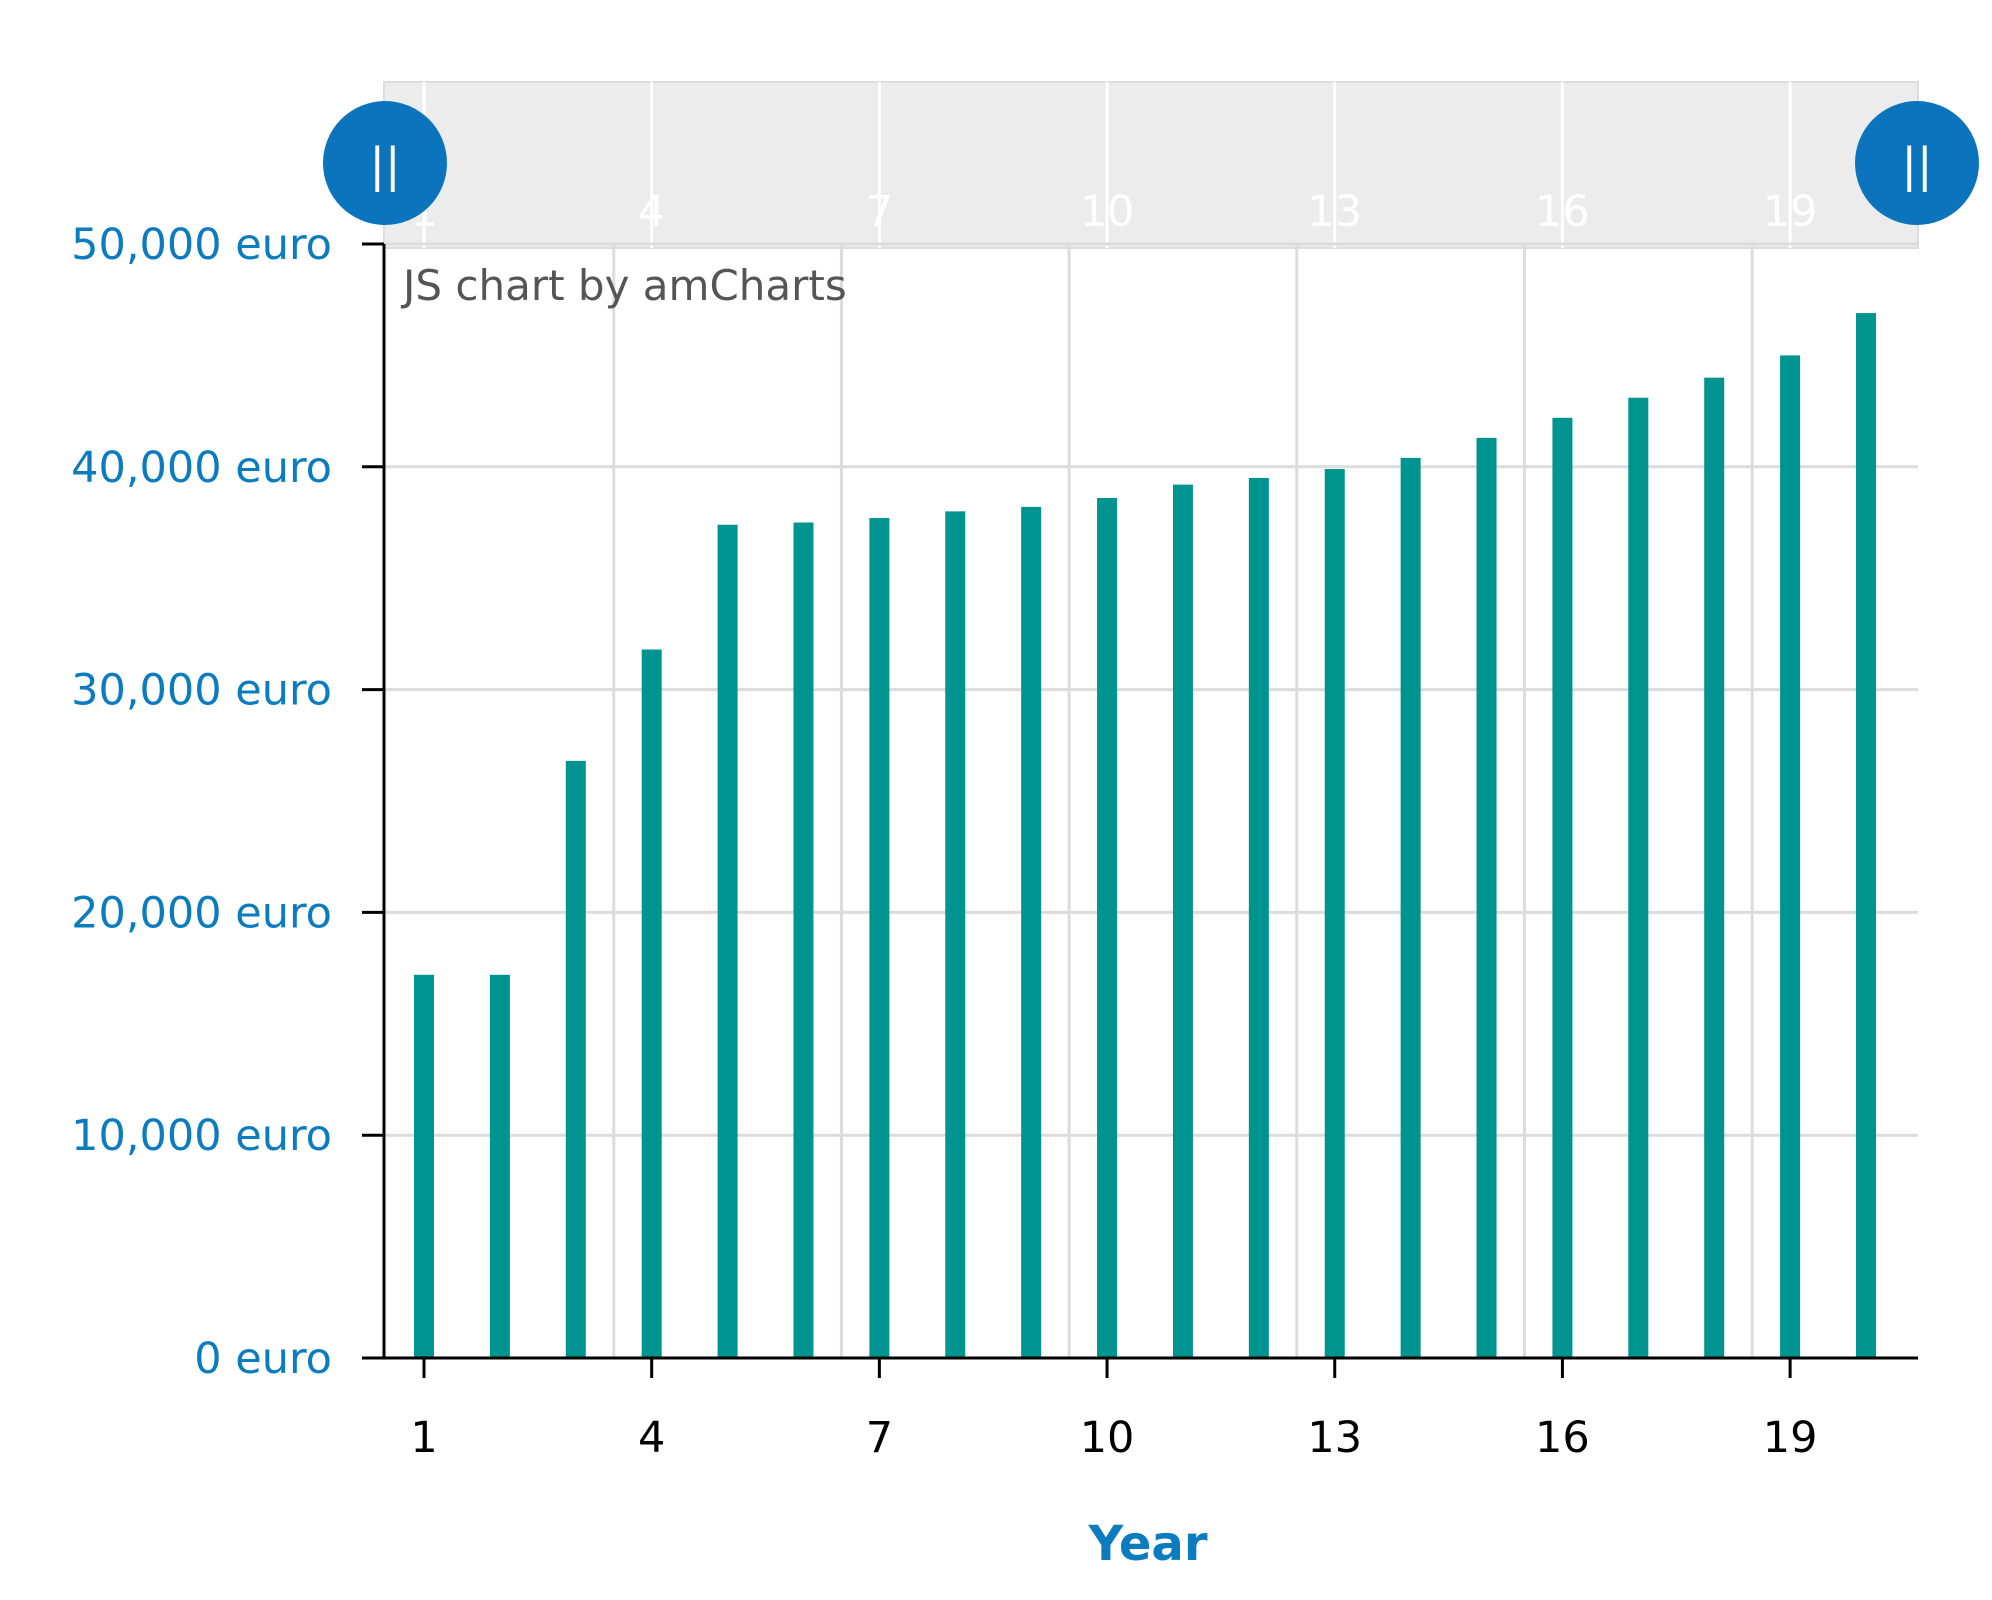  Describe the element at coordinates (623, 285) in the screenshot. I see `chart-credit: JS chart by amCharts` at that location.